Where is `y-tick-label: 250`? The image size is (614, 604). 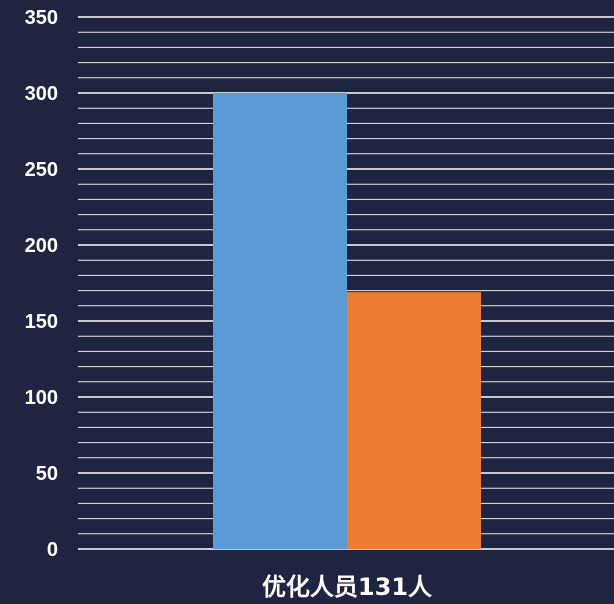
y-tick-label: 250 is located at coordinates (41, 170).